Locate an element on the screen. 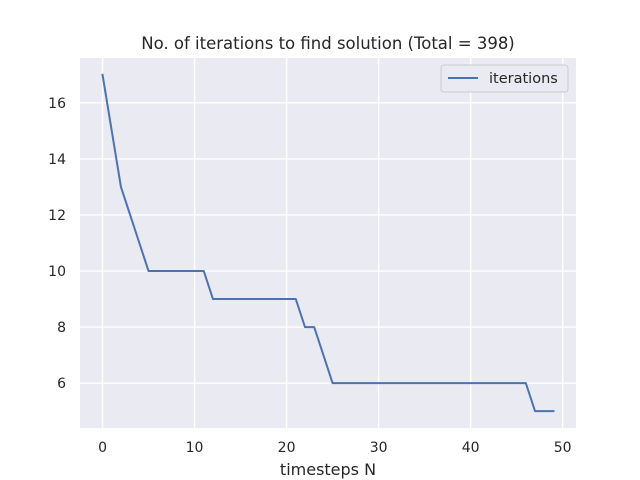 This screenshot has width=640, height=480. x-tick-label: 20 is located at coordinates (287, 448).